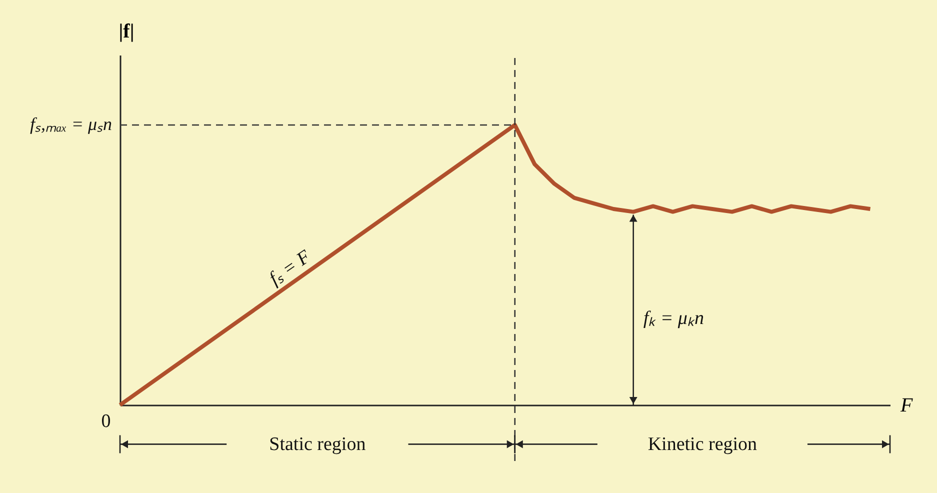 This screenshot has height=493, width=937. What do you see at coordinates (317, 445) in the screenshot?
I see `text: Static region` at bounding box center [317, 445].